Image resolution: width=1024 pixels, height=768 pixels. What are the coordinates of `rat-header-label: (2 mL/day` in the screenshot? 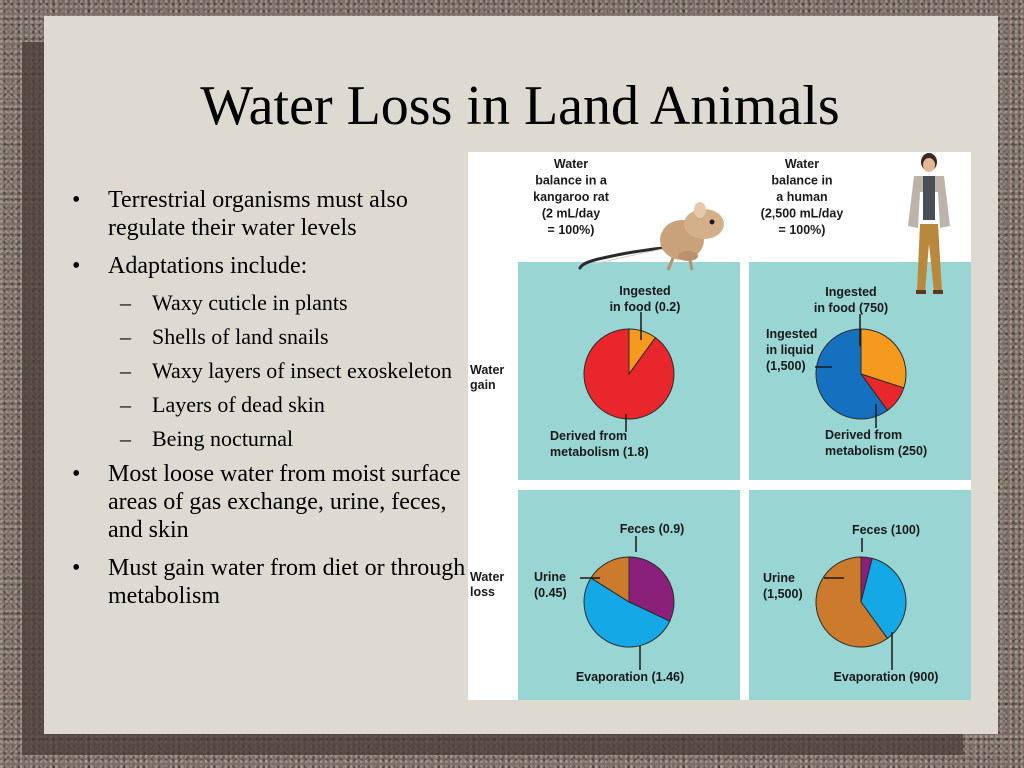 It's located at (571, 214).